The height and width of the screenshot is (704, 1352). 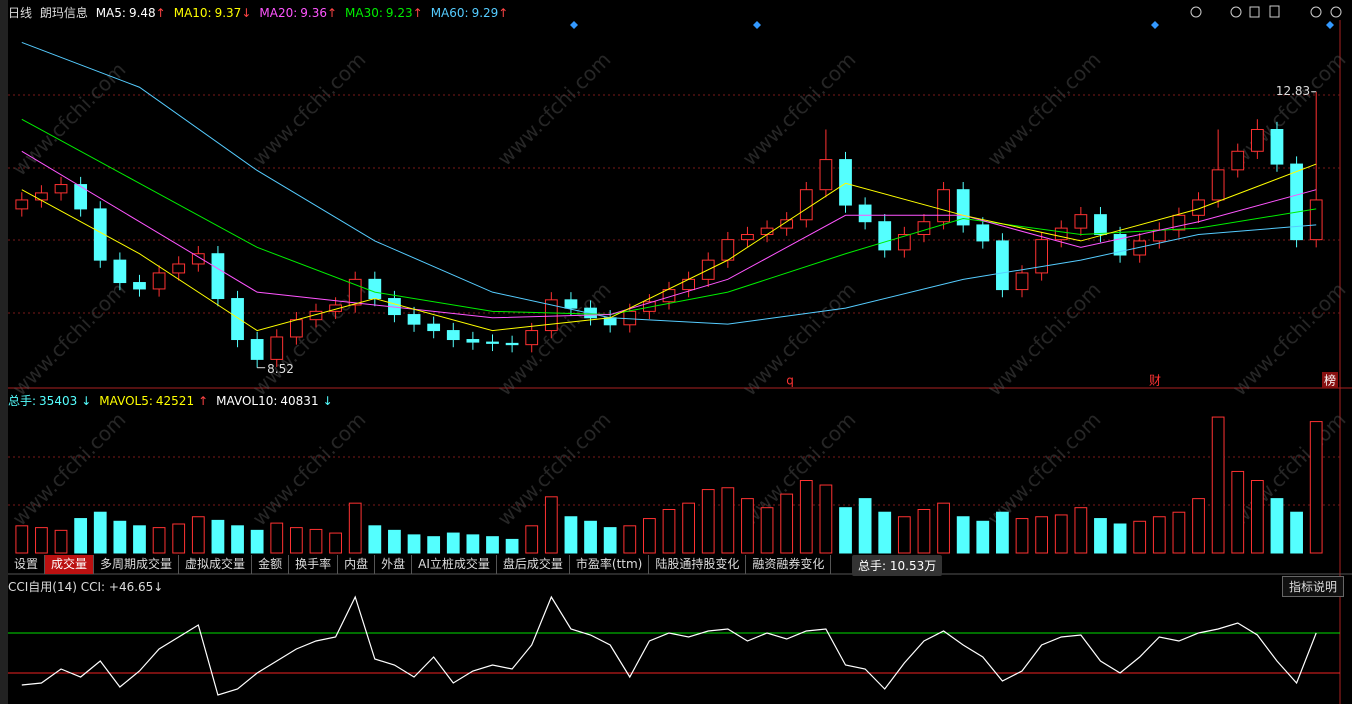 I want to click on ma-label: MA60:, so click(x=449, y=13).